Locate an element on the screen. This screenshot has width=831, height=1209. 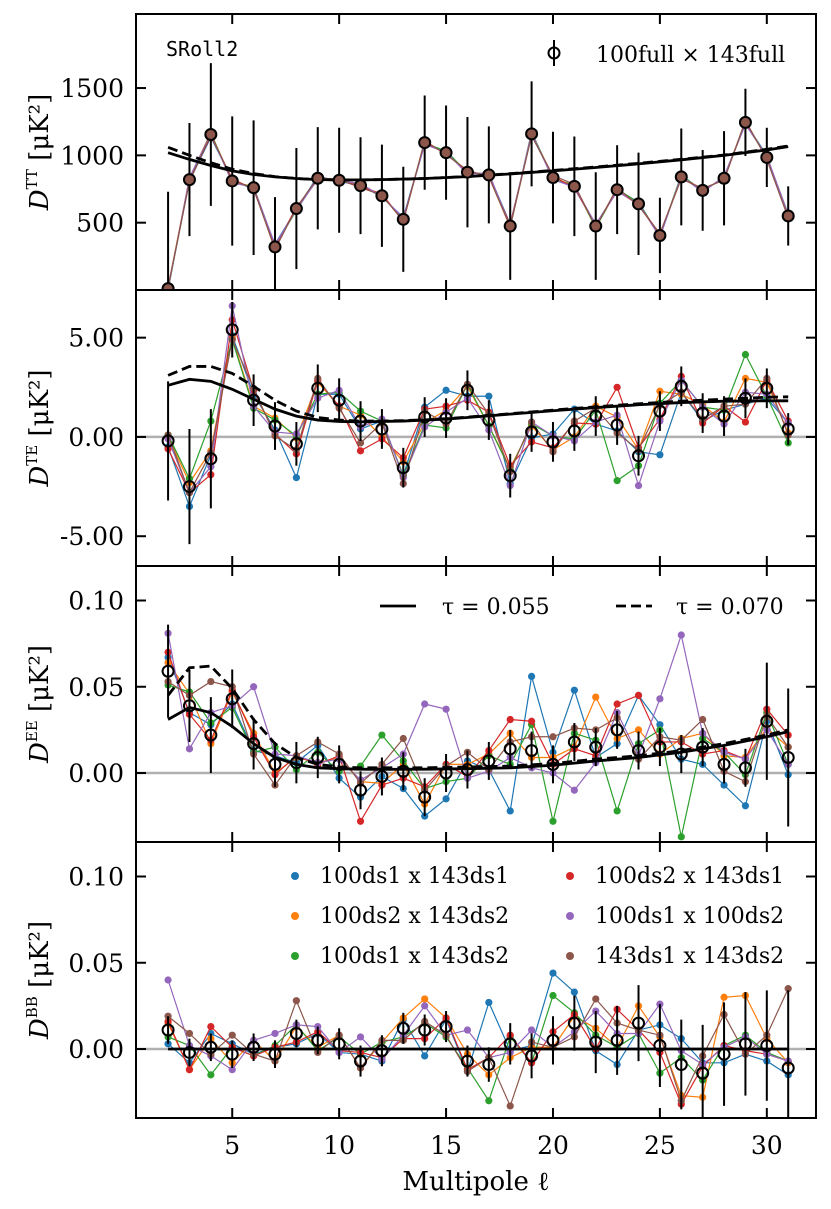
sroll2-annotation: SRoll2 is located at coordinates (202, 49).